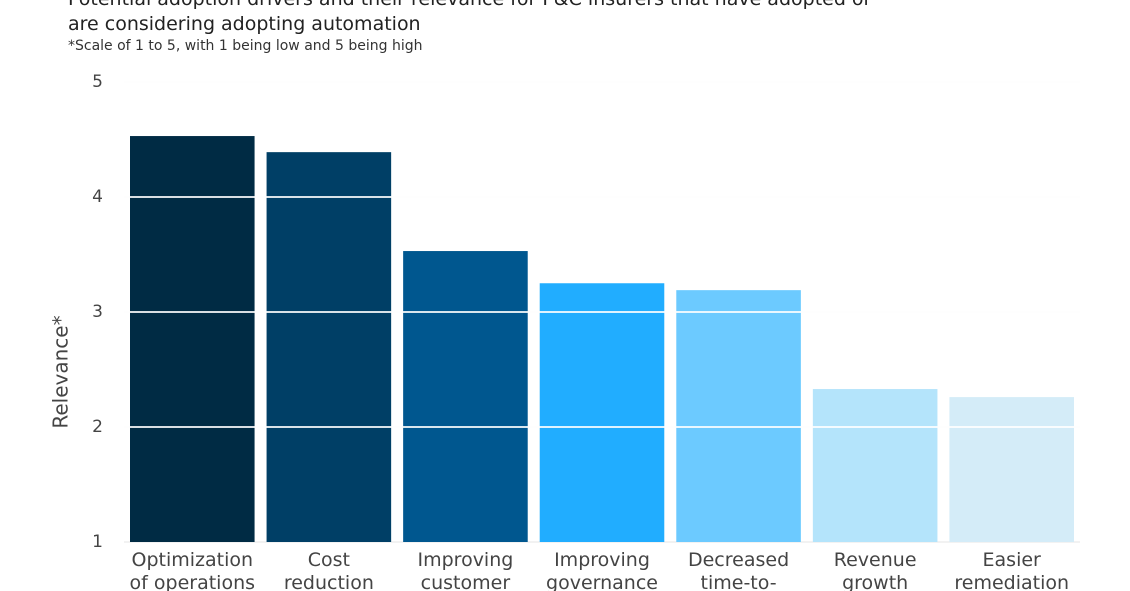  I want to click on x-tick-label: Improving governance, so click(602, 570).